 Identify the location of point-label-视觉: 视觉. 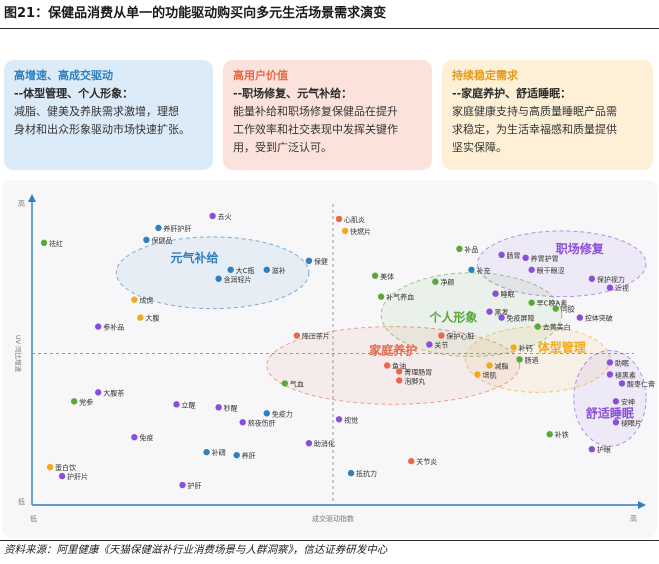
(351, 419).